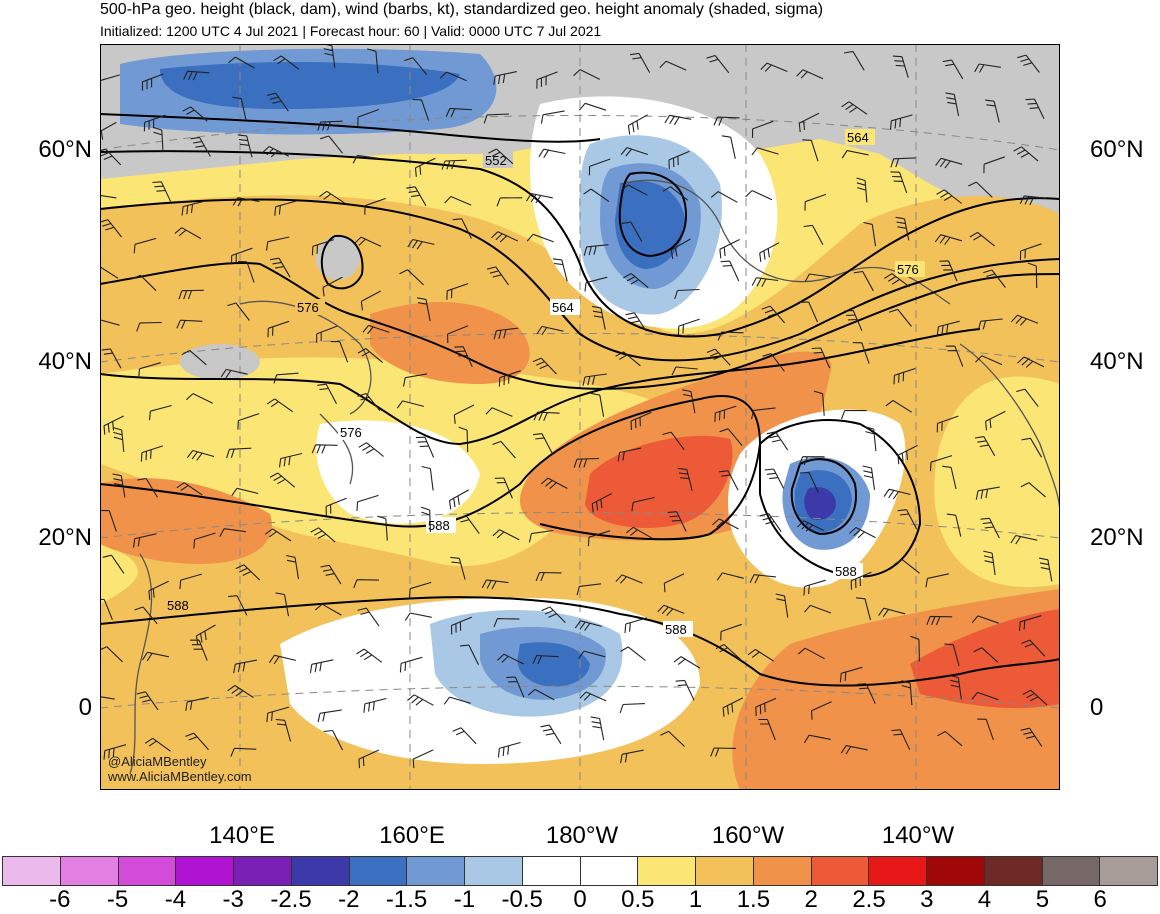  What do you see at coordinates (412, 835) in the screenshot?
I see `lon-label-160e: 160°E` at bounding box center [412, 835].